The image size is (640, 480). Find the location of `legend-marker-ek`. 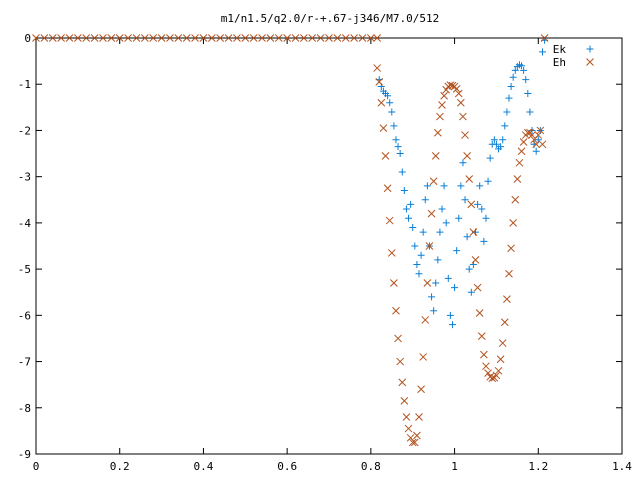

legend-marker-ek is located at coordinates (590, 49).